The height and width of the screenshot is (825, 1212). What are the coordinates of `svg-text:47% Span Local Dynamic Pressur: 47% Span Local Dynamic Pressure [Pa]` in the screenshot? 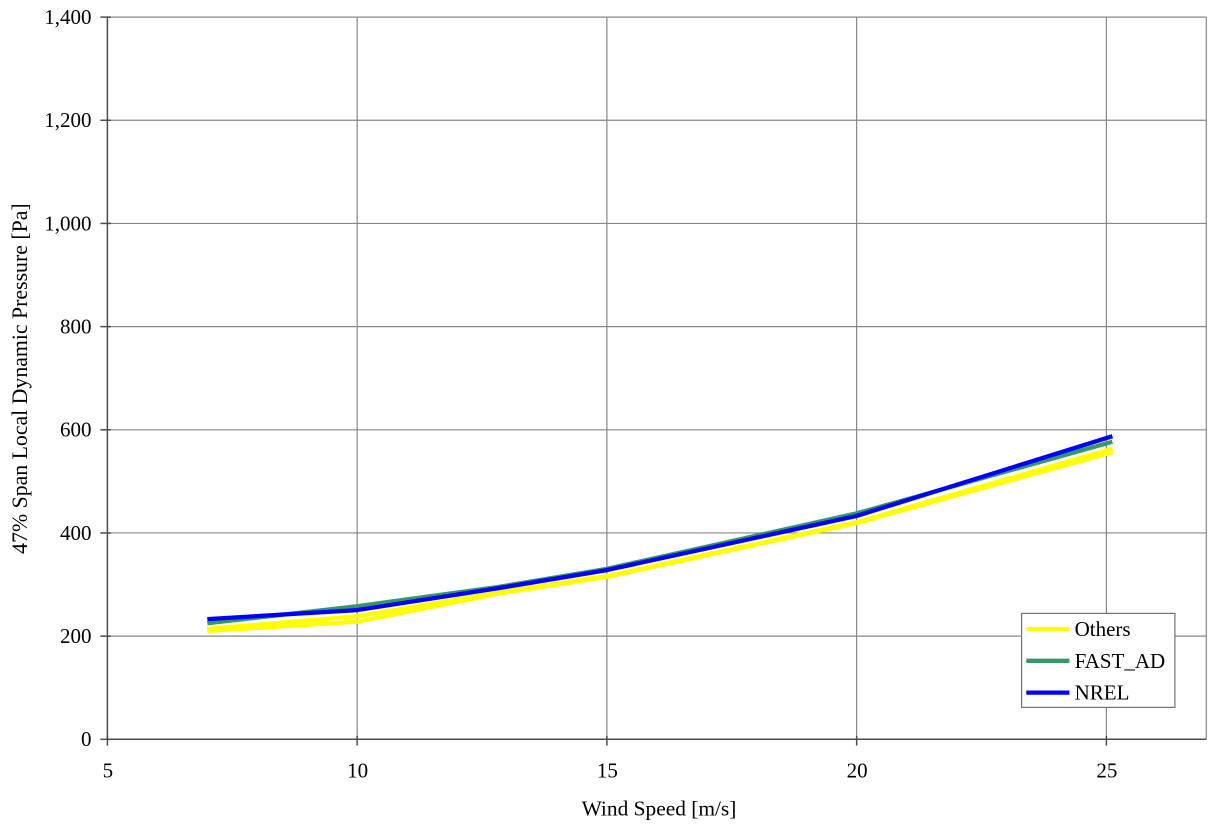 It's located at (20, 378).